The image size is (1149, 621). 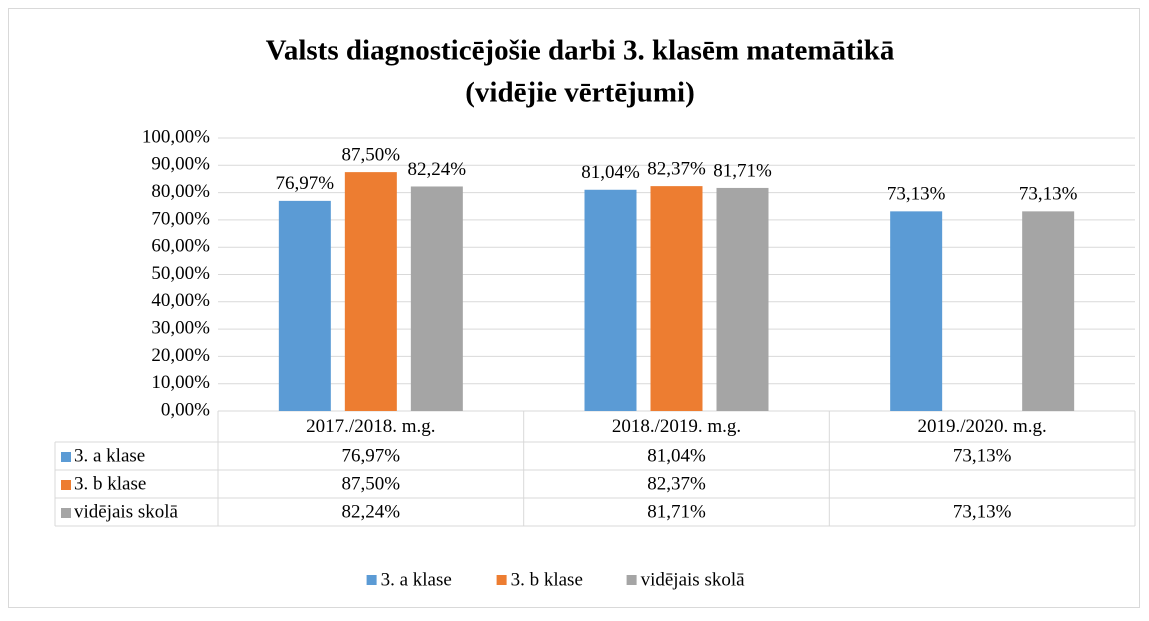 What do you see at coordinates (610, 172) in the screenshot?
I see `data-label: 81,04%` at bounding box center [610, 172].